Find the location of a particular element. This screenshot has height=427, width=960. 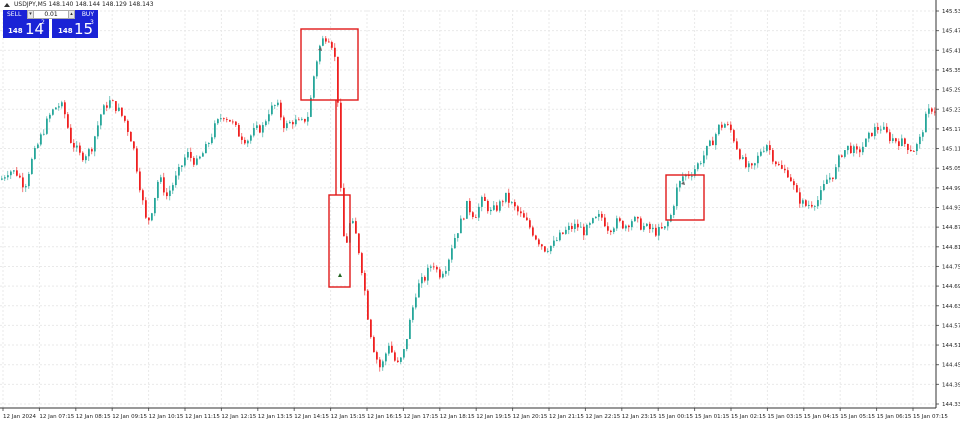

price-tick-label: 145.175 is located at coordinates (951, 130).